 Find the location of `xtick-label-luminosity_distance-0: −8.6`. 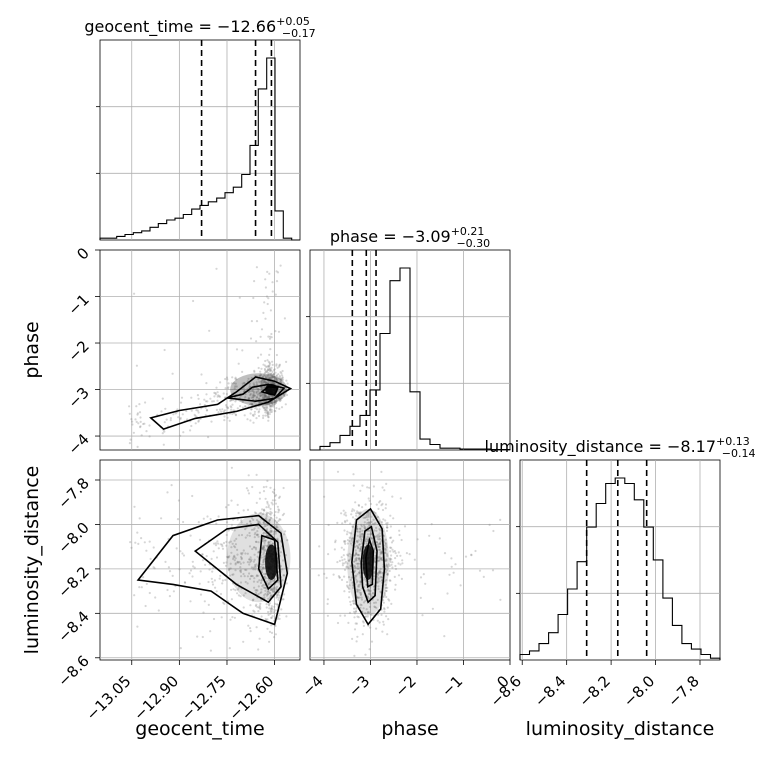

xtick-label-luminosity_distance-0: −8.6 is located at coordinates (506, 691).